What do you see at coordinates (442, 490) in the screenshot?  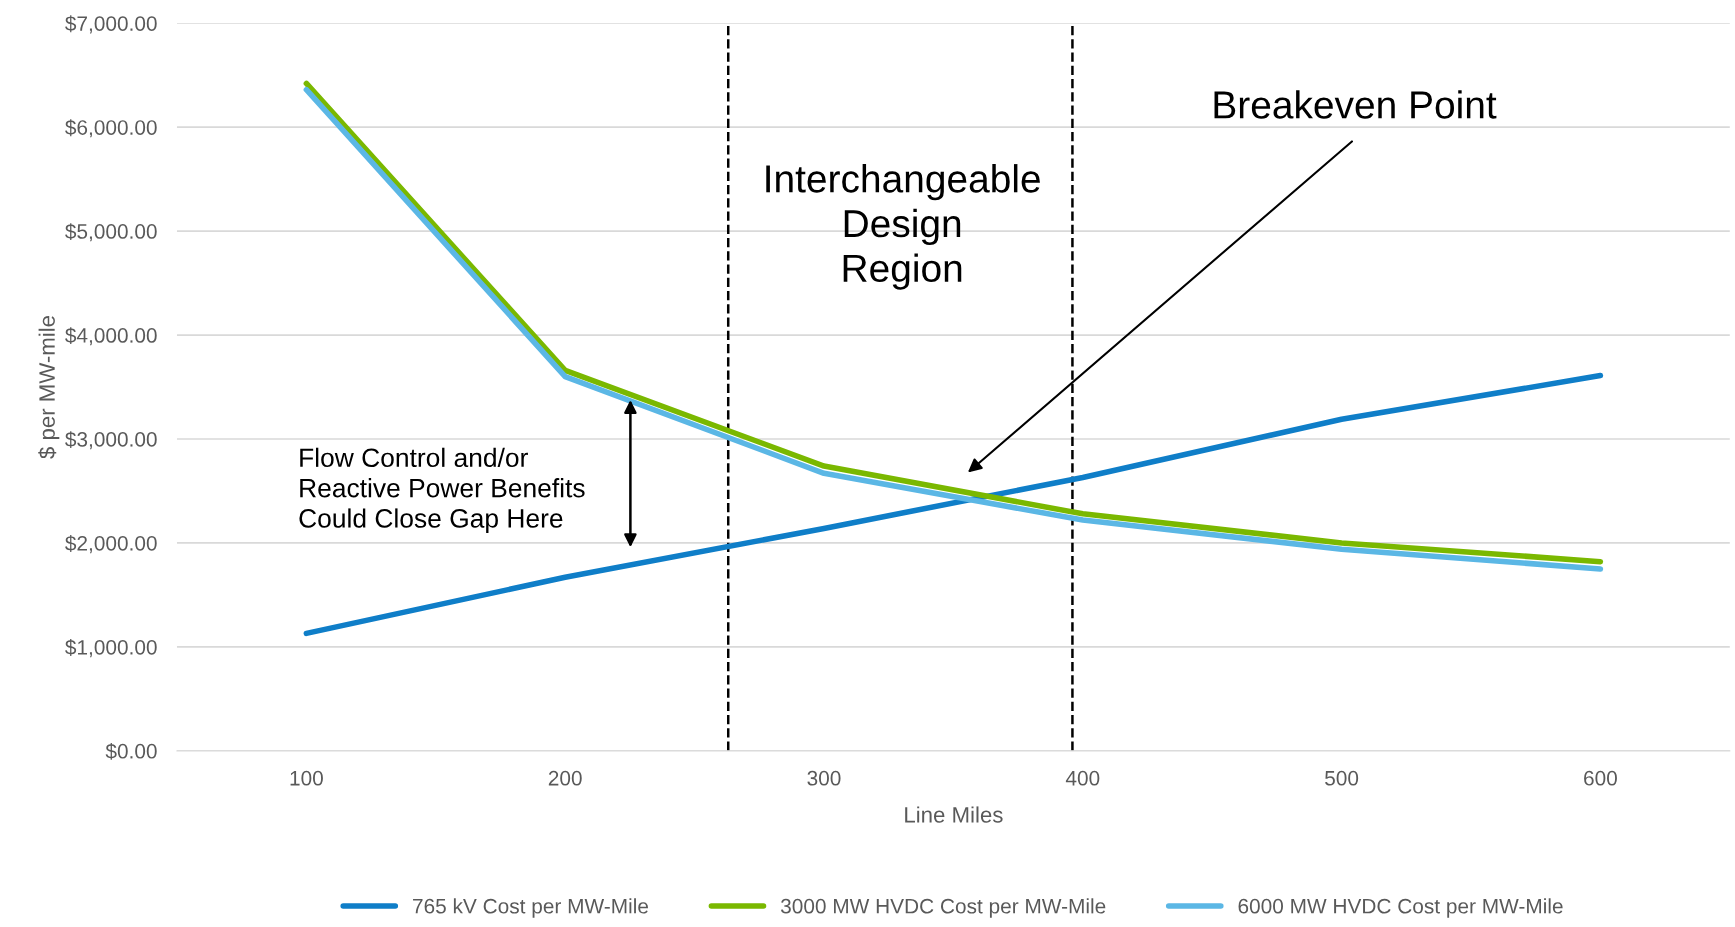 I see `annotation: Flow Control and/or Reactive Power Benefits Could Close Gap Here` at bounding box center [442, 490].